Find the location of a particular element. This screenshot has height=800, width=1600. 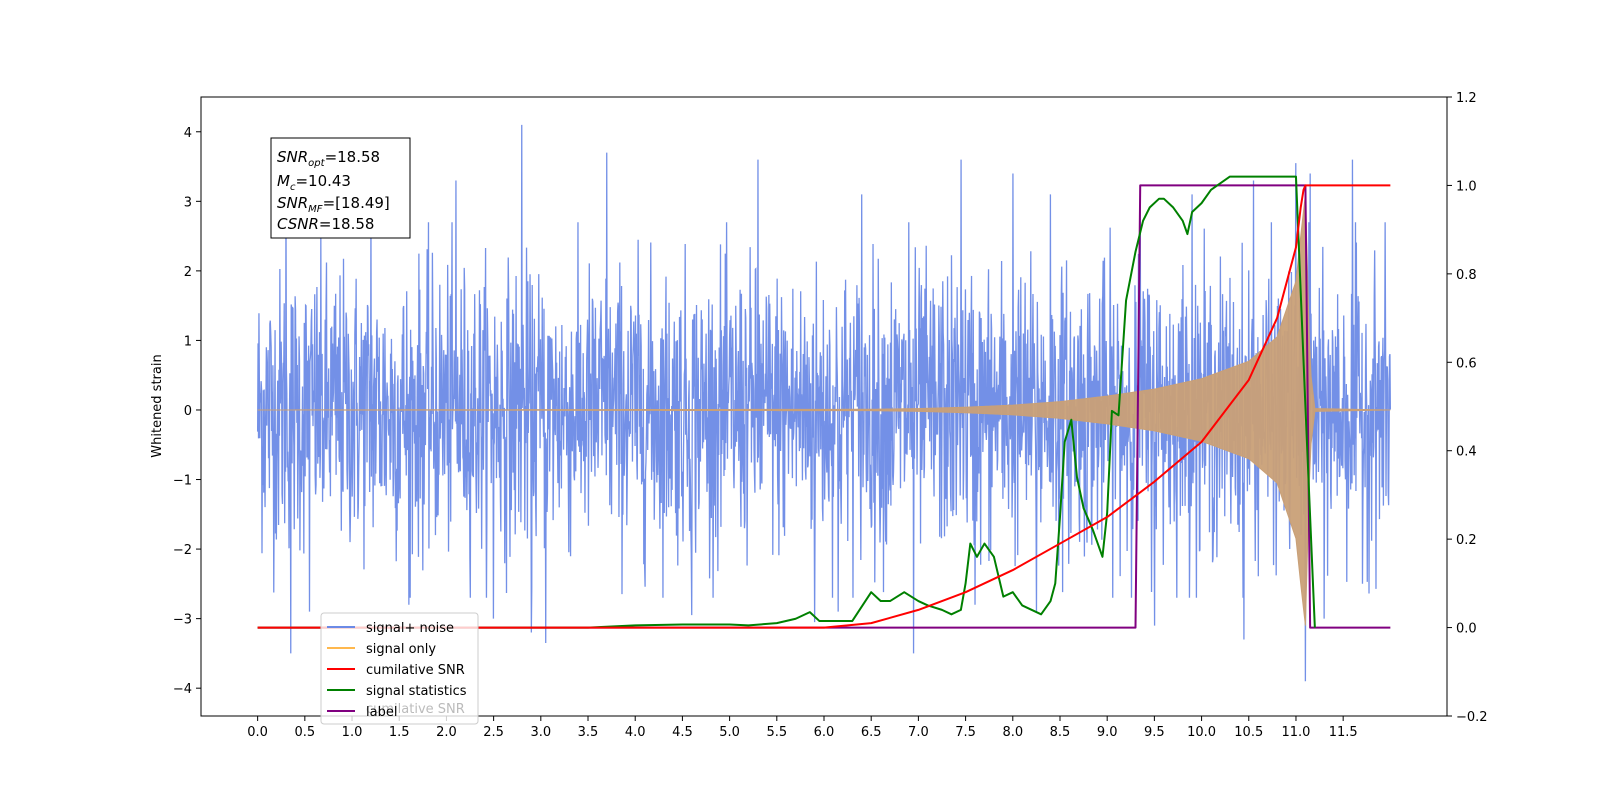

x-tick-label: 11.5 is located at coordinates (1343, 732).